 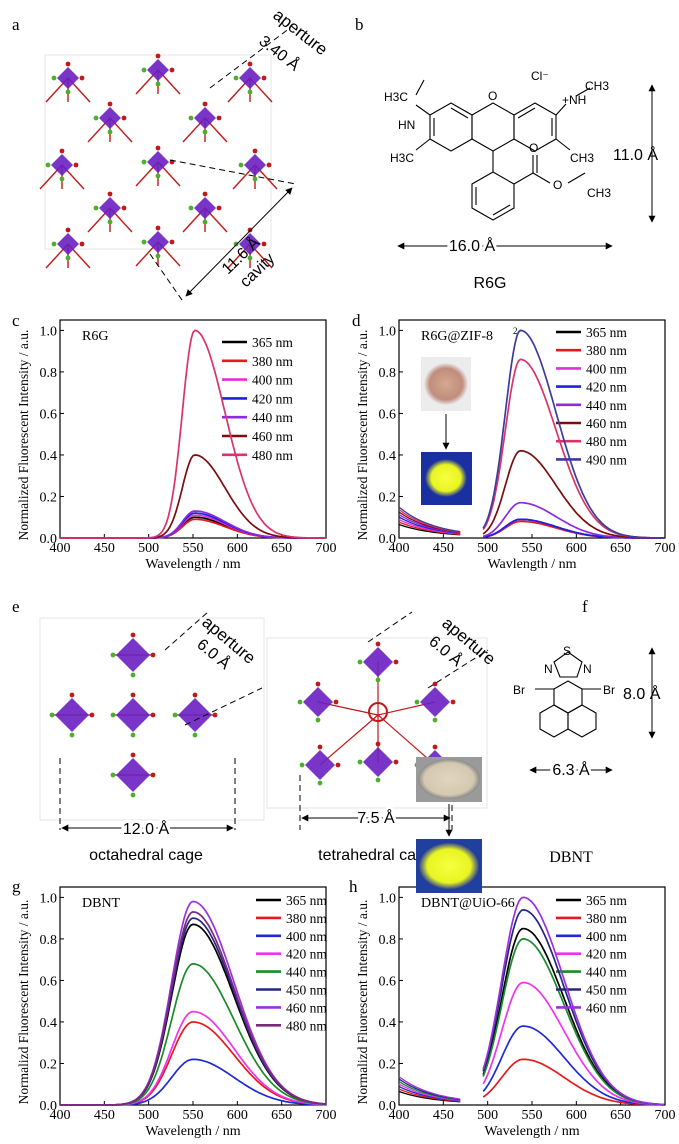 I want to click on atom-hn: HN, so click(x=406, y=125).